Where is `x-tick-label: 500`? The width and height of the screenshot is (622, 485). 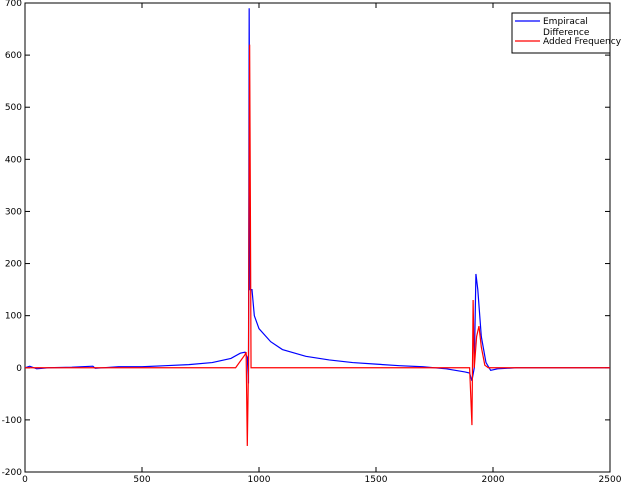
x-tick-label: 500 is located at coordinates (141, 480).